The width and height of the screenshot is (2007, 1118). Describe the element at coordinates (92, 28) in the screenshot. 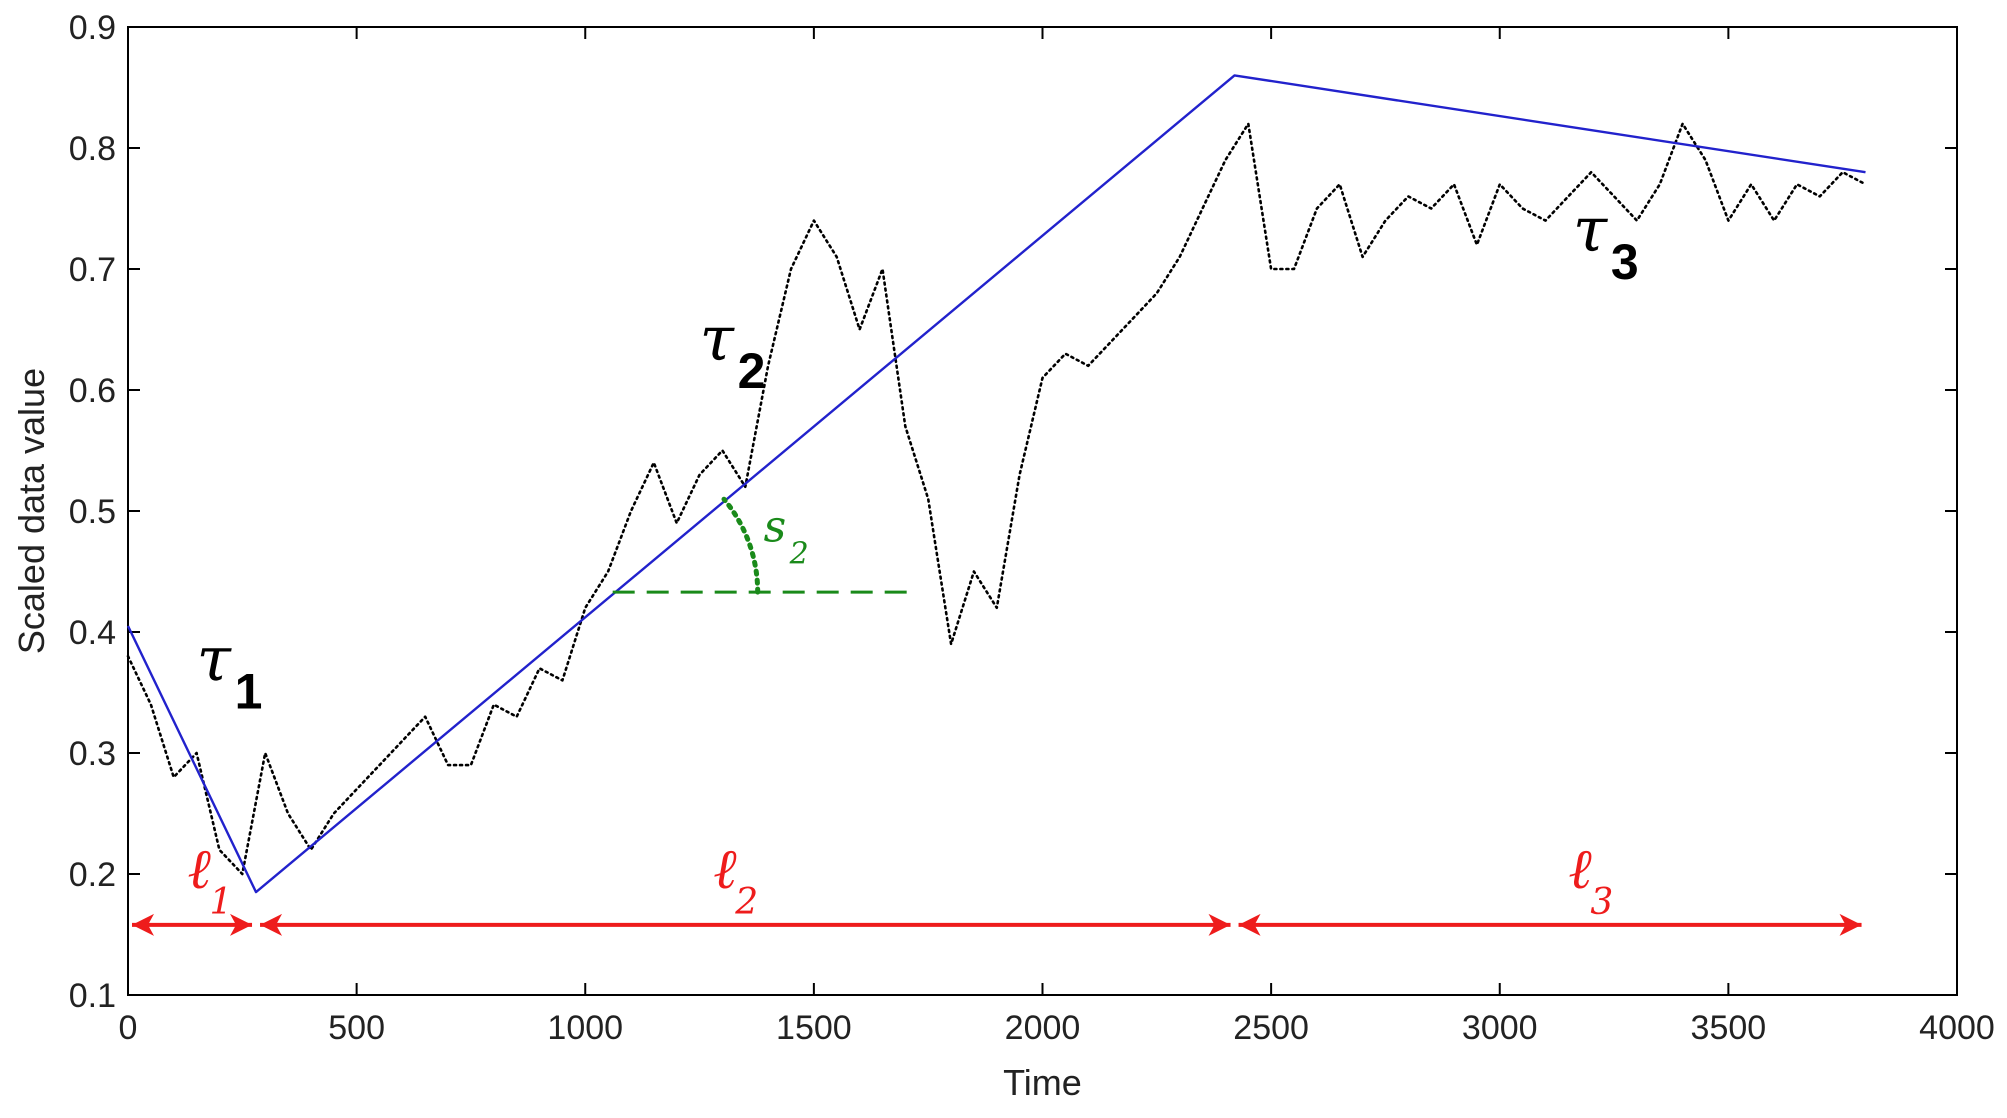

I see `y-tick-label: 0.9` at that location.